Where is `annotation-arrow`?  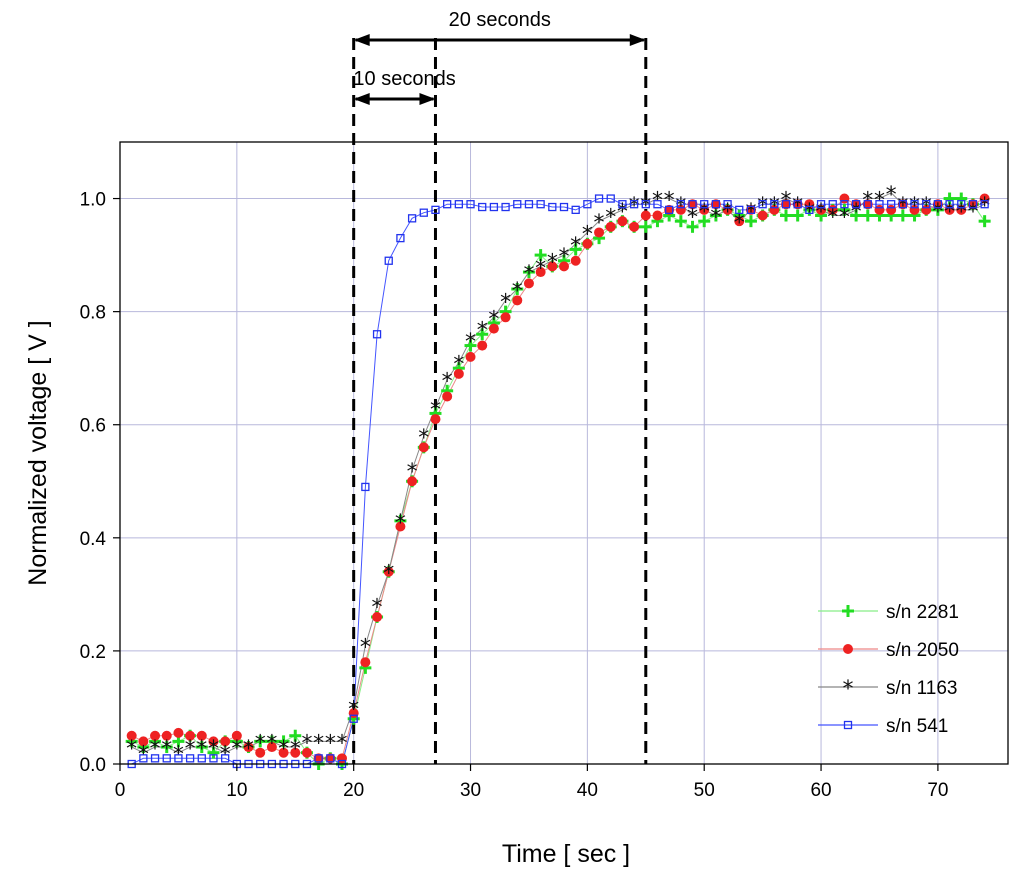 annotation-arrow is located at coordinates (499, 40).